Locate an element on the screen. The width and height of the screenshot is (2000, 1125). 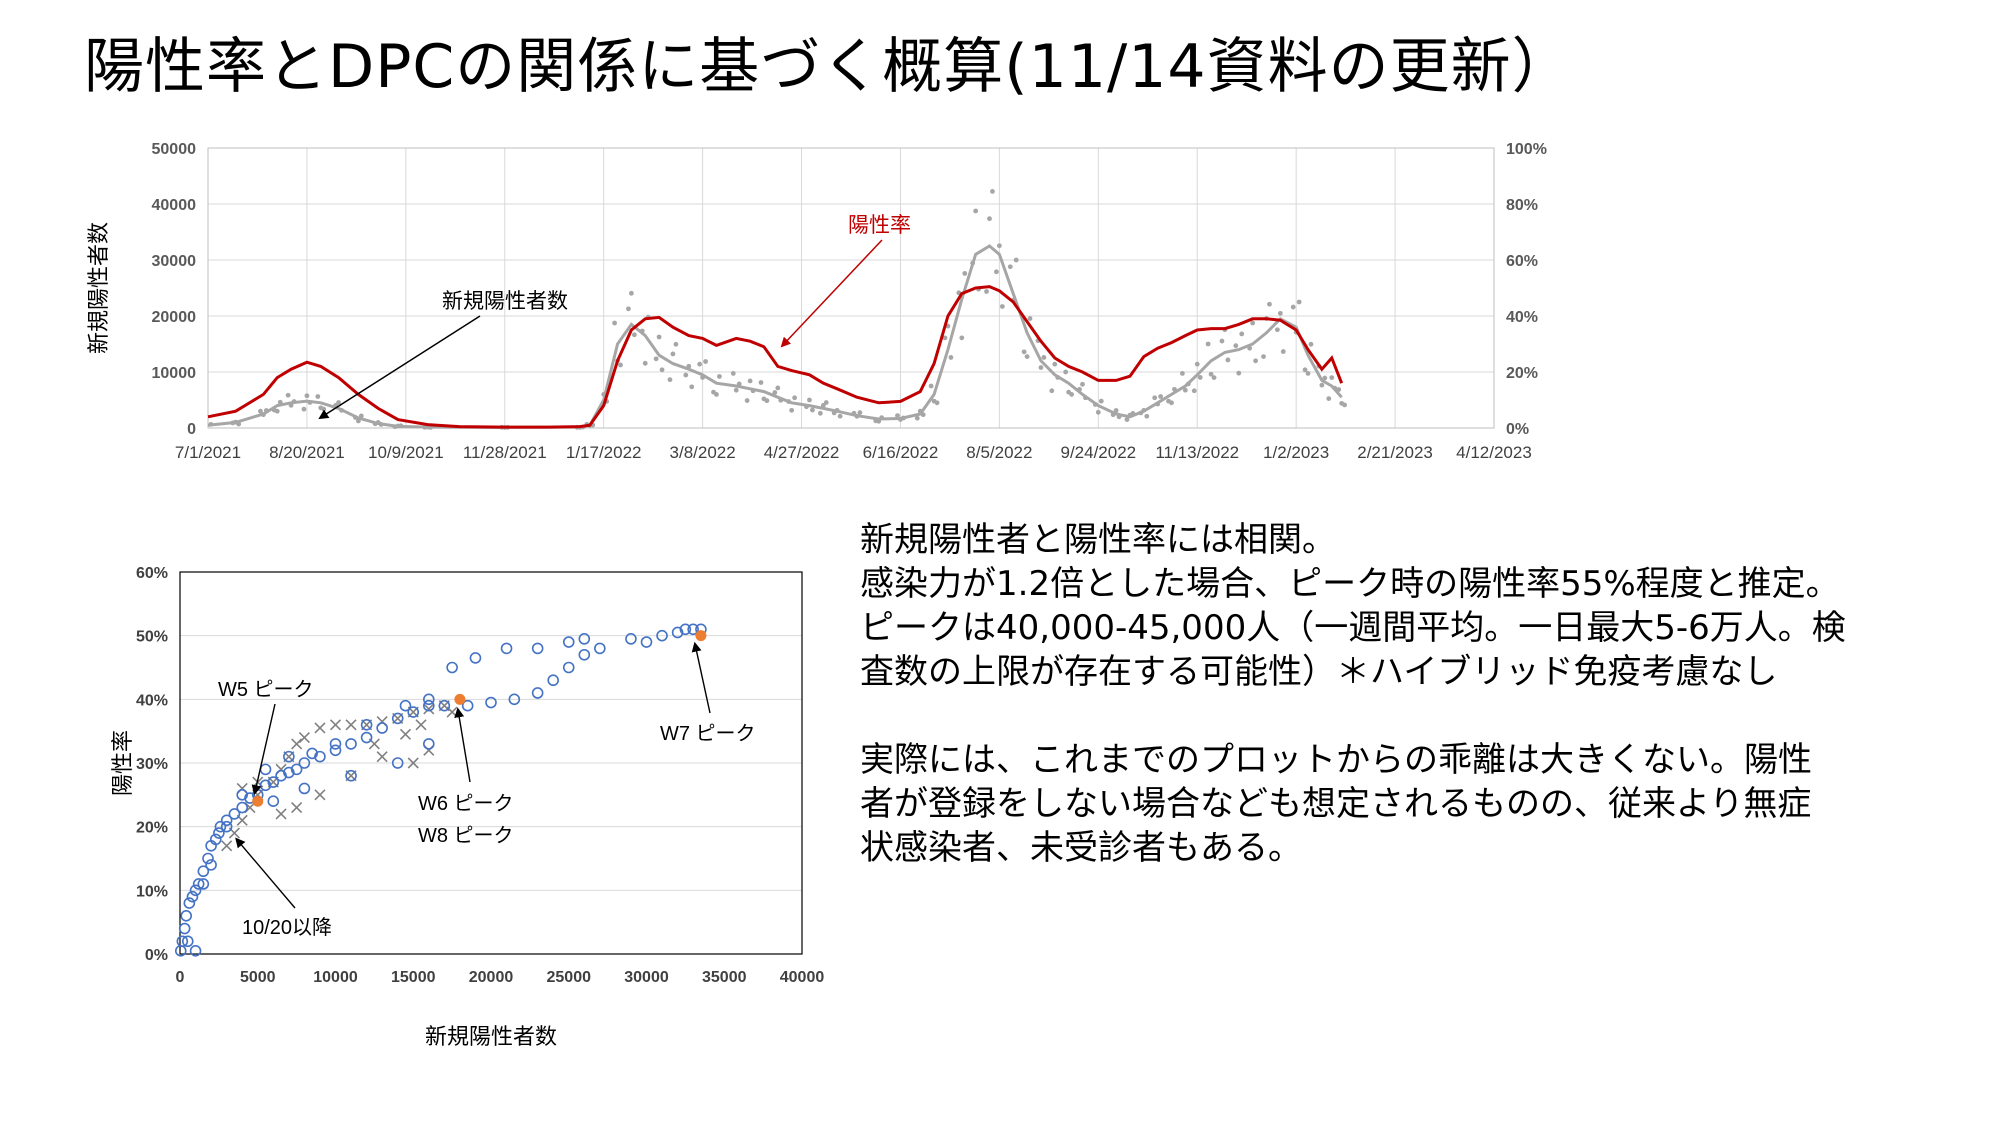
slide-title: 陽性率とDPCの関係に基づく概算(11/14資料の更新） is located at coordinates (828, 67).